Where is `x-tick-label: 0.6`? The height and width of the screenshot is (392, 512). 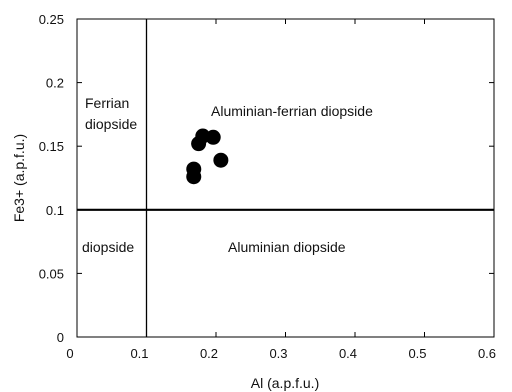 x-tick-label: 0.6 is located at coordinates (487, 353).